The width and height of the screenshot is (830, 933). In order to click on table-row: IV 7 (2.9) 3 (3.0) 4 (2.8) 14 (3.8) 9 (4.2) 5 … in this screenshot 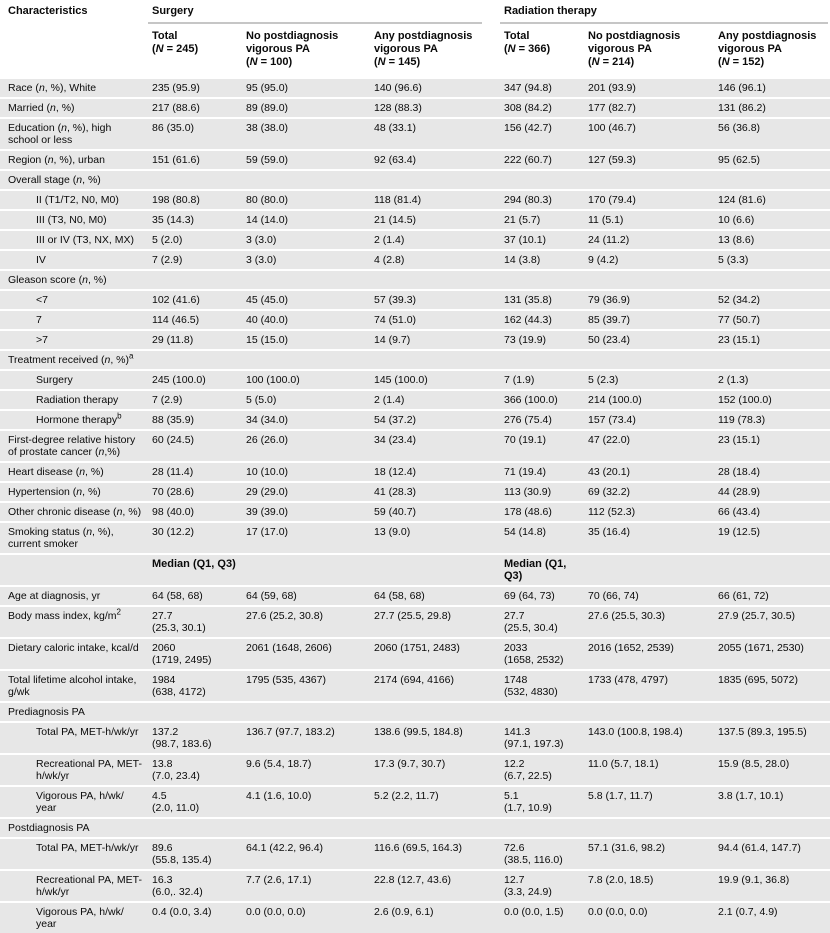, I will do `click(415, 259)`.